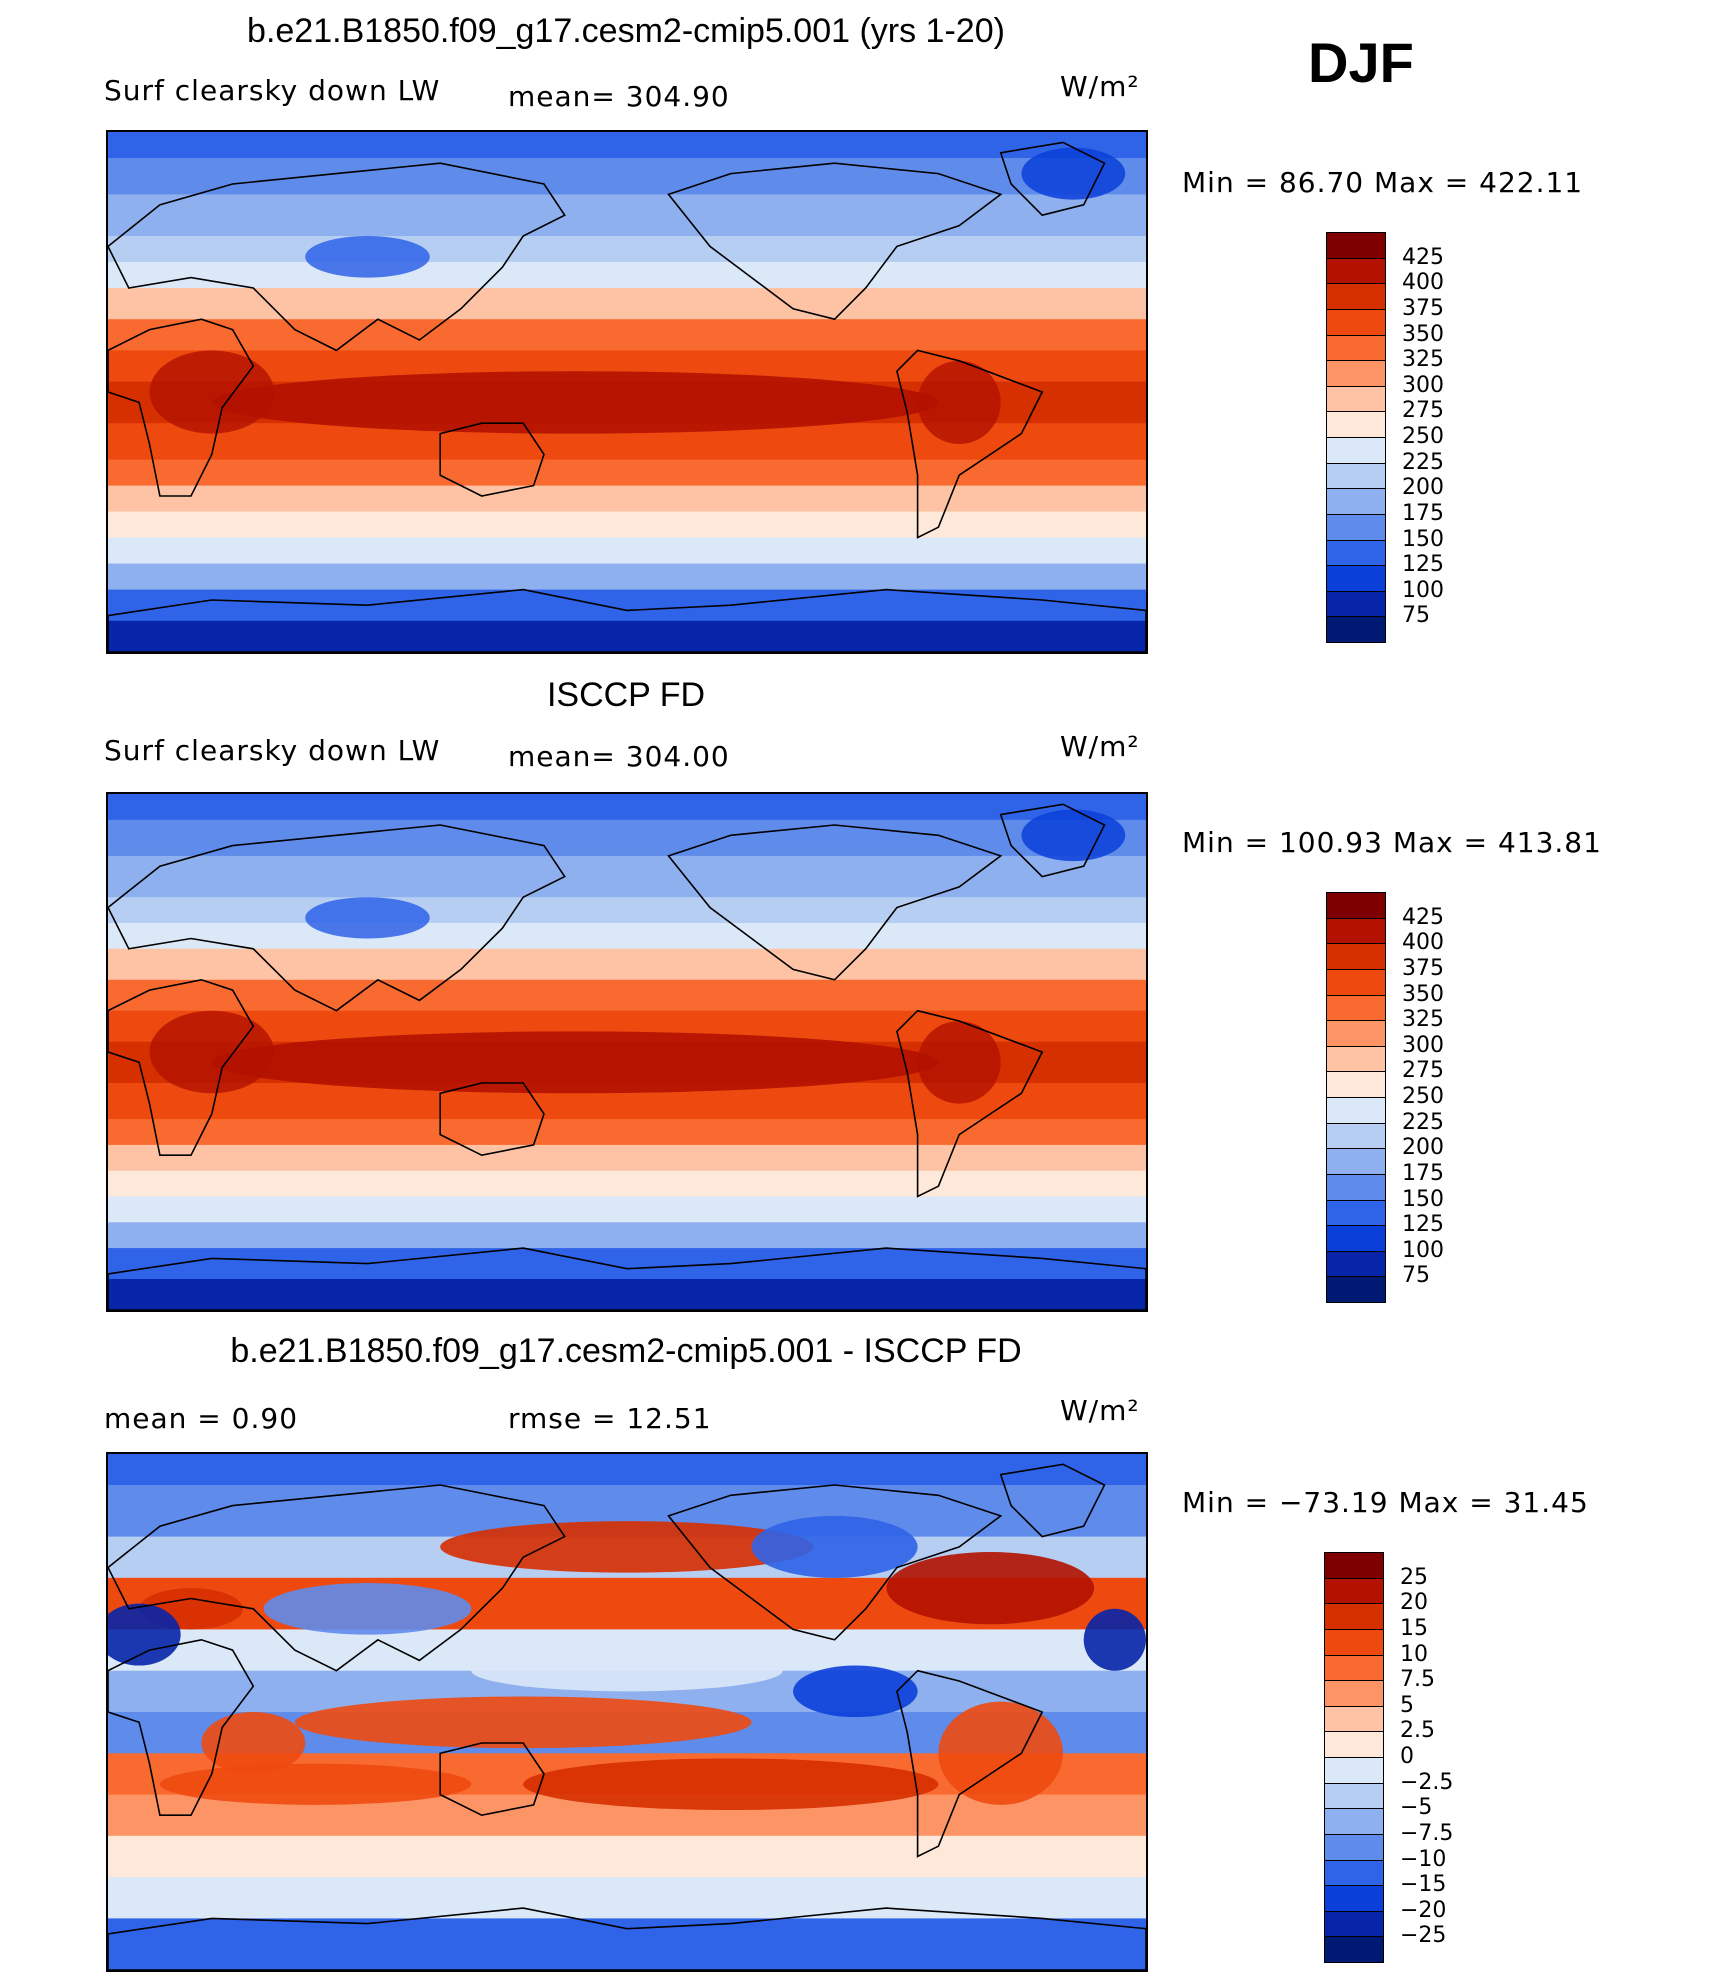  I want to click on colorbar-tick-label: 250, so click(1423, 1096).